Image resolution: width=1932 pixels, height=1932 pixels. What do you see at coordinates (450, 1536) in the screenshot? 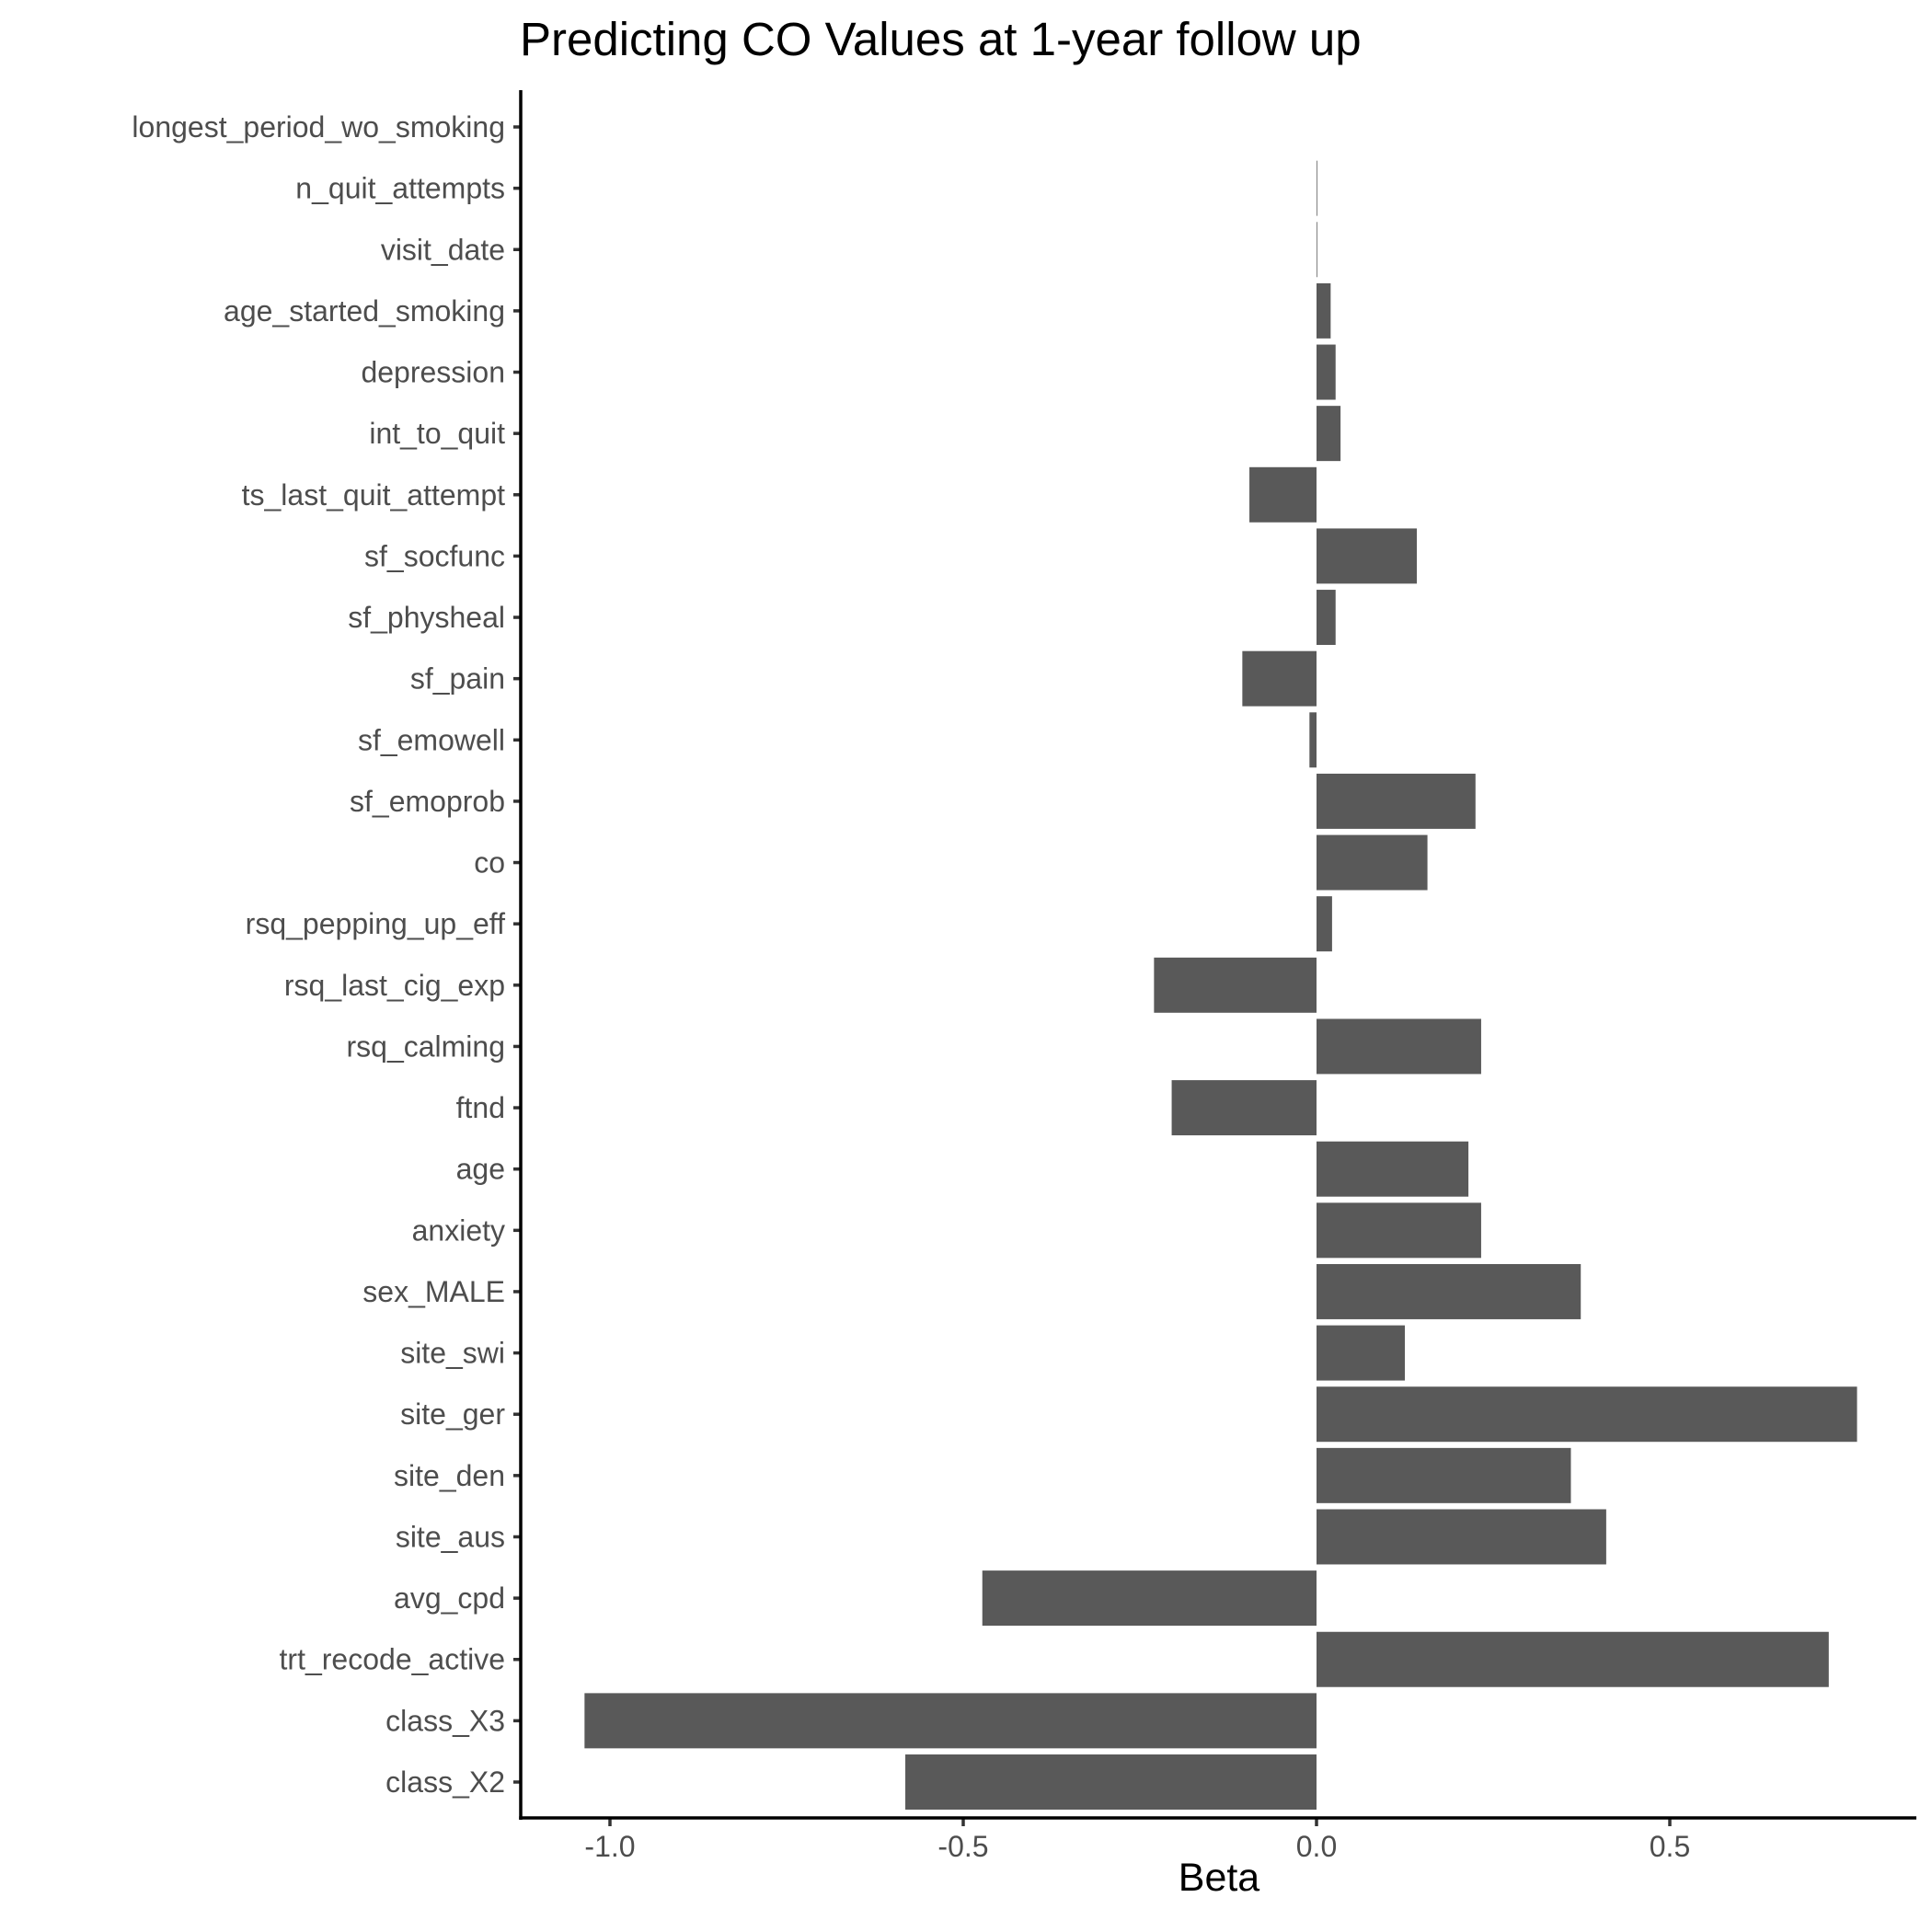
I see `y-label-site_aus: site_aus` at bounding box center [450, 1536].